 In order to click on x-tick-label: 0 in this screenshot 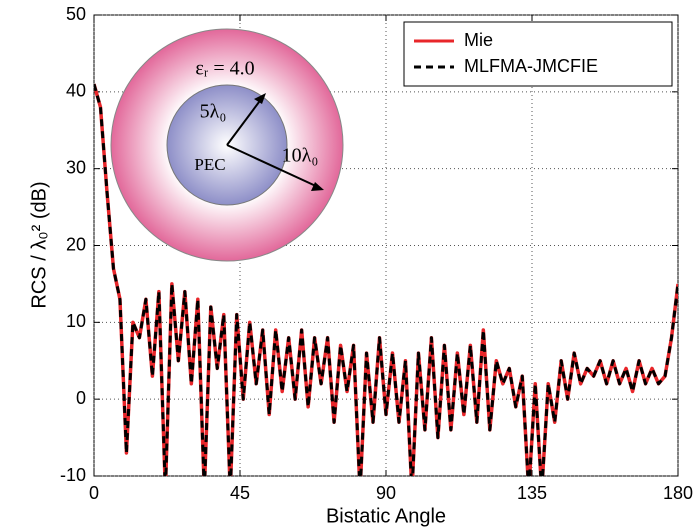, I will do `click(94, 493)`.